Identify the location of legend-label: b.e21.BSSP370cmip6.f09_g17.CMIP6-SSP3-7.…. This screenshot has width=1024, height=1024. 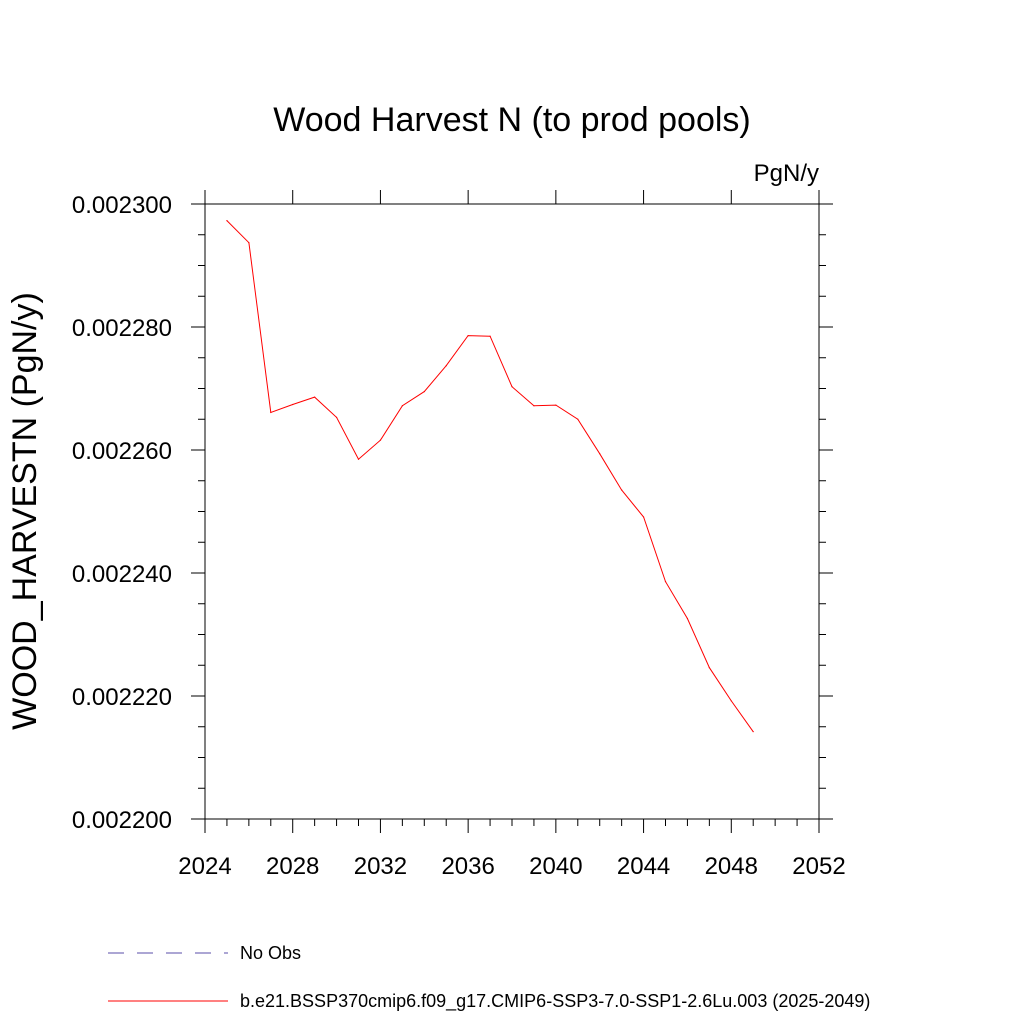
(555, 1001).